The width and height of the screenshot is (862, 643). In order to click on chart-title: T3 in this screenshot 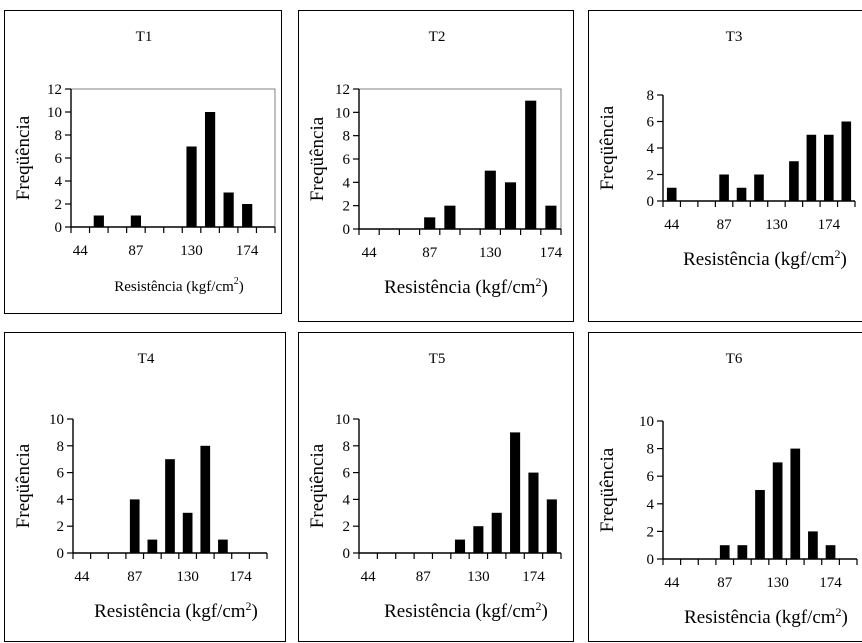, I will do `click(734, 37)`.